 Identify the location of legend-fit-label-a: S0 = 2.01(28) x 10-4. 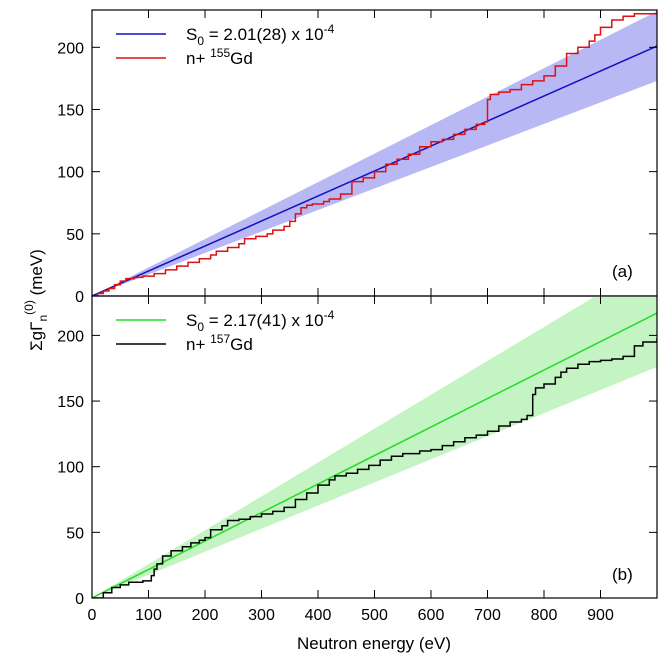
(260, 35).